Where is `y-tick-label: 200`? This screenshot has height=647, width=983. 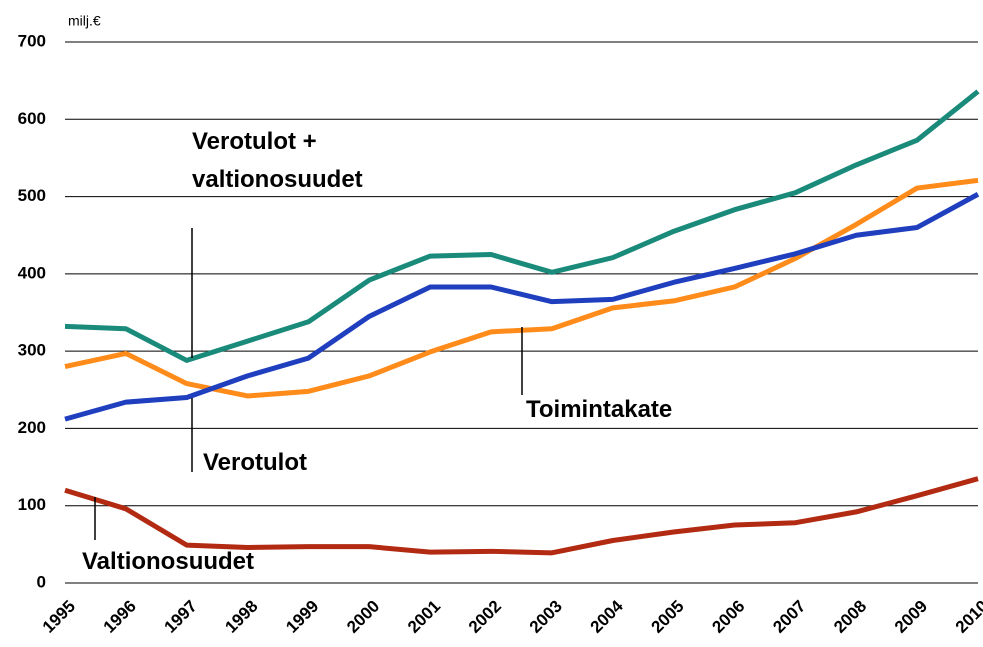 y-tick-label: 200 is located at coordinates (32, 427).